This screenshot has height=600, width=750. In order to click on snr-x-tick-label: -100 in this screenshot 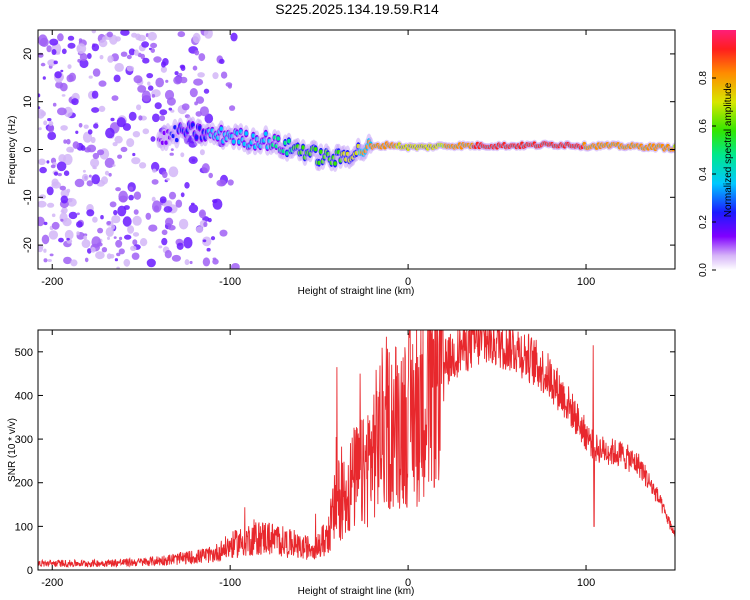, I will do `click(230, 583)`.